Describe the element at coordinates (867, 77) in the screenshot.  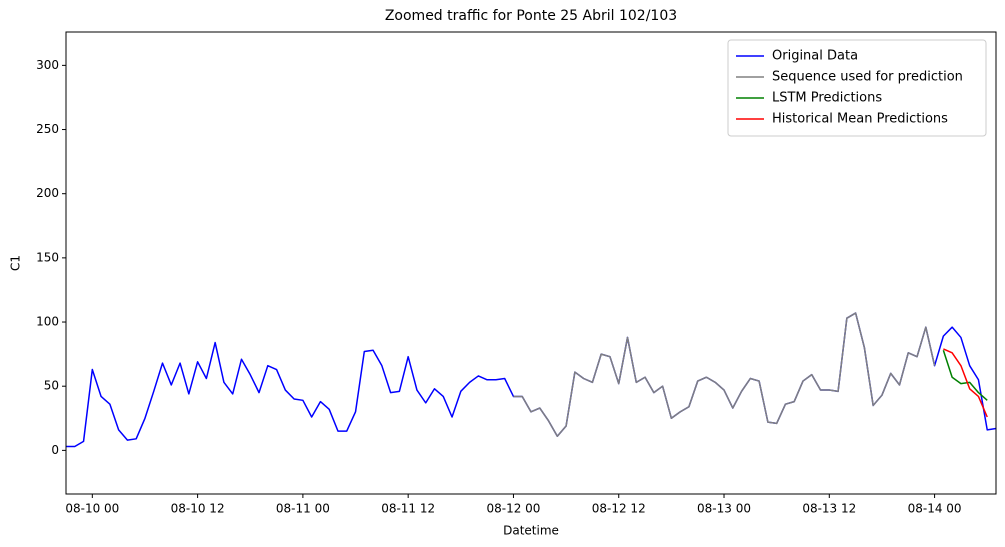
I see `legend-label: Sequence used for prediction` at that location.